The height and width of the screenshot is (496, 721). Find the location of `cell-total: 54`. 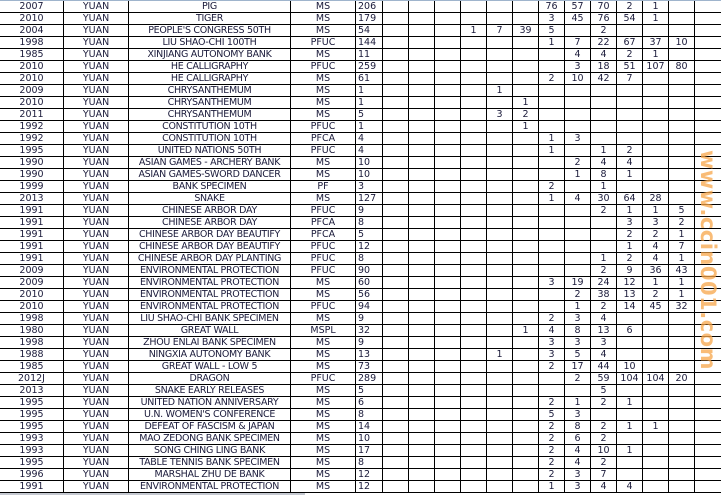

cell-total: 54 is located at coordinates (369, 30).